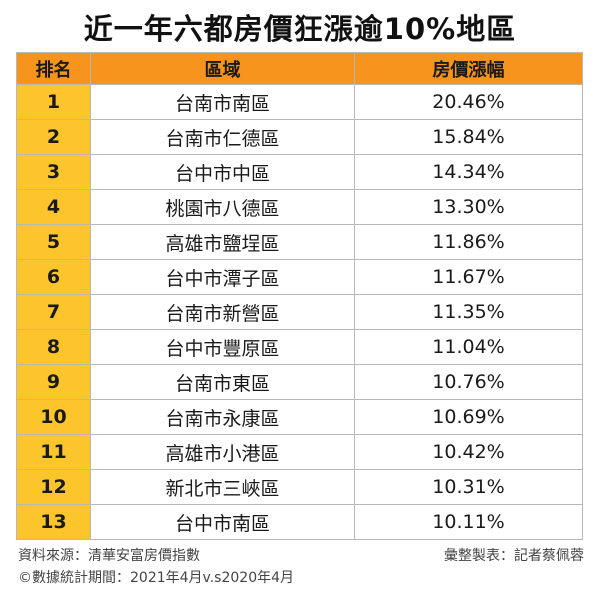 This screenshot has width=600, height=590. Describe the element at coordinates (53, 522) in the screenshot. I see `rank-cell: 13` at that location.